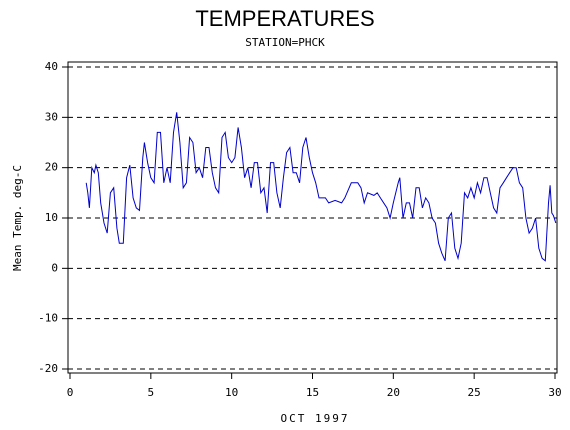 The image size is (570, 430). What do you see at coordinates (393, 392) in the screenshot?
I see `x-tick-label: 20` at bounding box center [393, 392].